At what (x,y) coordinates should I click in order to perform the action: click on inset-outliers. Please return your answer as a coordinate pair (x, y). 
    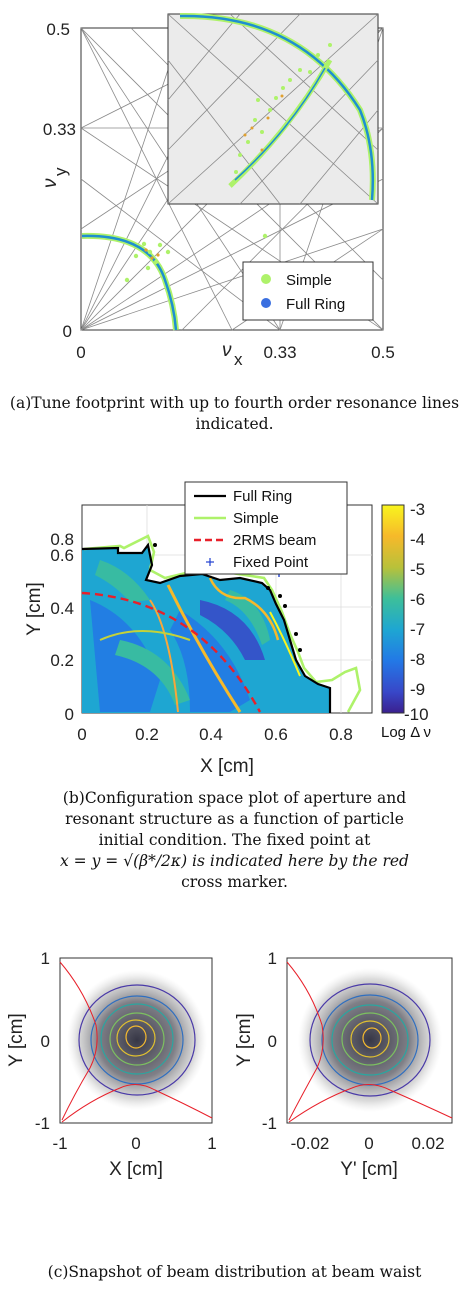
    Looking at the image, I should click on (263, 123).